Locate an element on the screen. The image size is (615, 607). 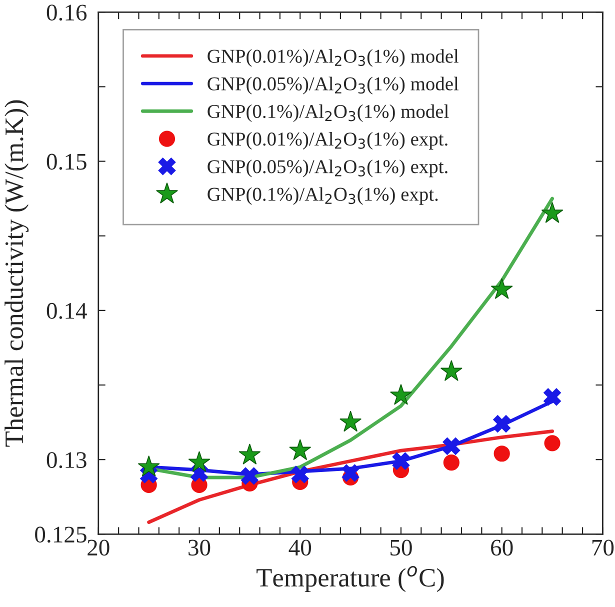
line-series is located at coordinates (350, 477).